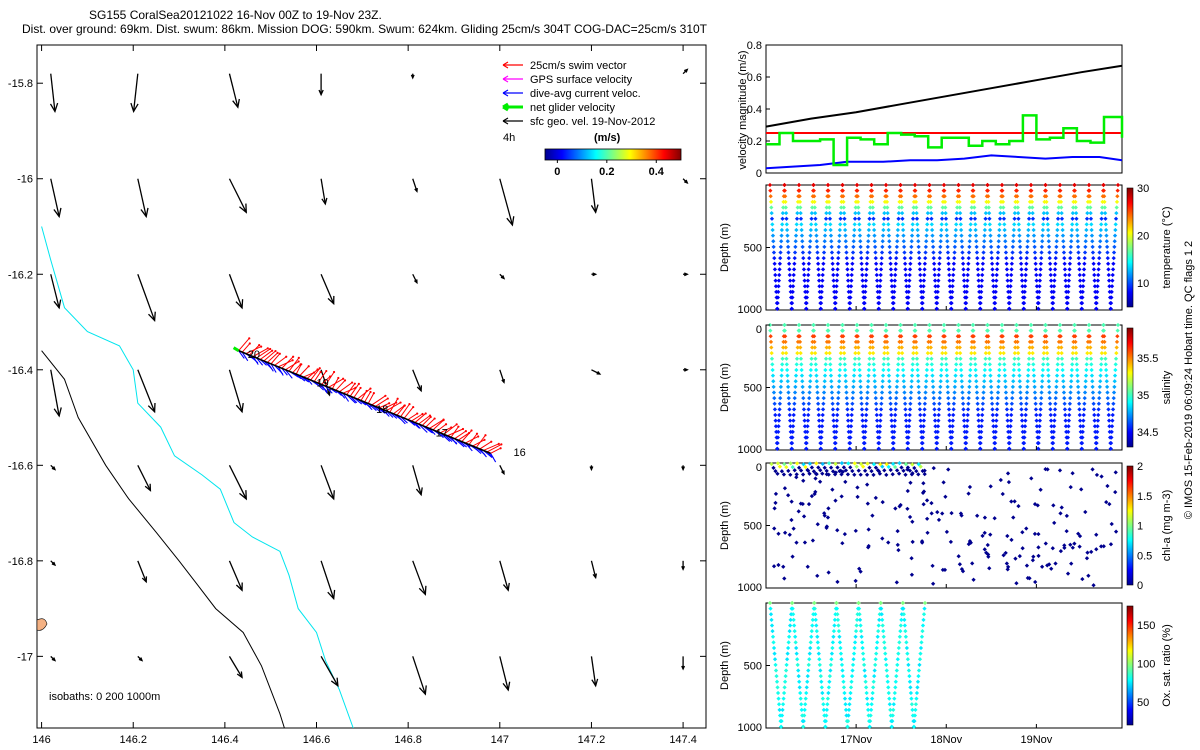 This screenshot has width=1200, height=750. I want to click on geo-vector-head, so click(151, 408).